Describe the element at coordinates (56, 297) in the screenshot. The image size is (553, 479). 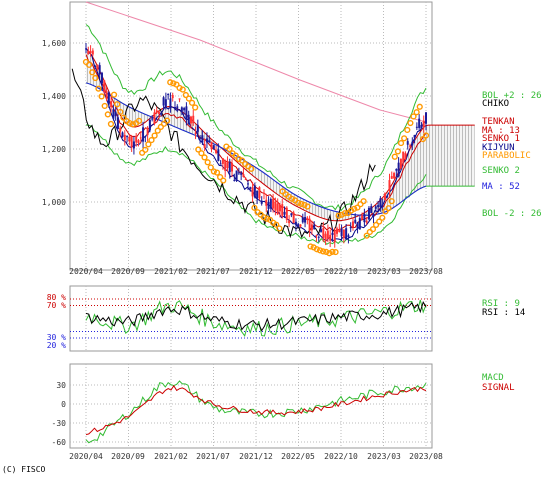
I see `rsi-tick-80: 80 %` at that location.